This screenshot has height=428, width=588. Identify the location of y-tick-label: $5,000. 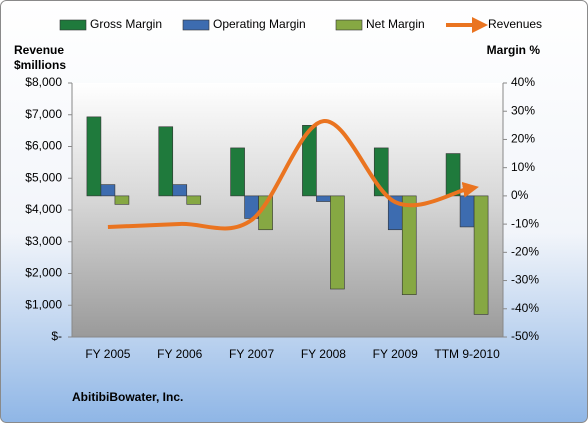
(43, 177).